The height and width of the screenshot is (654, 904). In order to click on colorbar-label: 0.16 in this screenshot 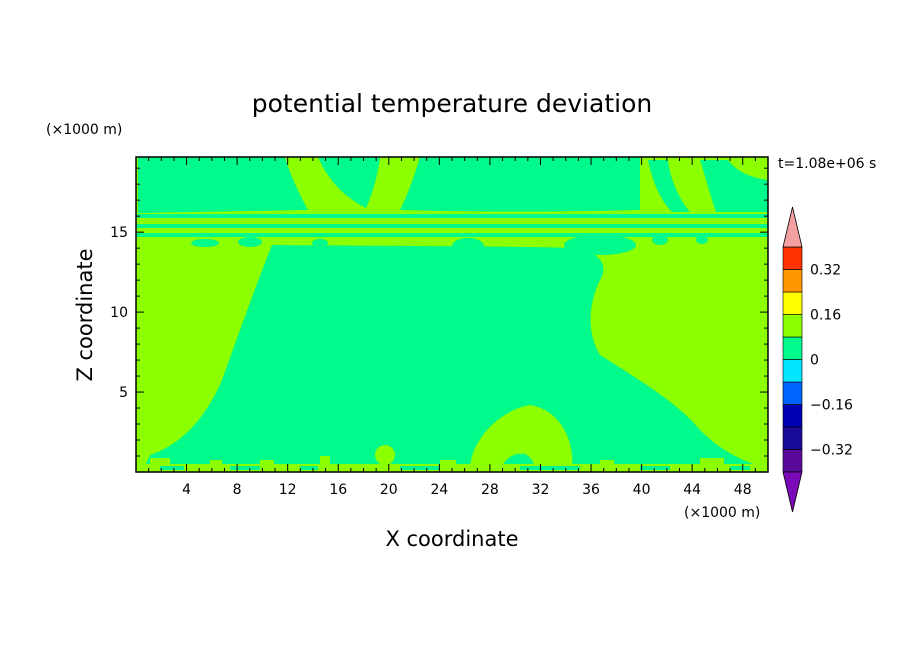, I will do `click(825, 316)`.